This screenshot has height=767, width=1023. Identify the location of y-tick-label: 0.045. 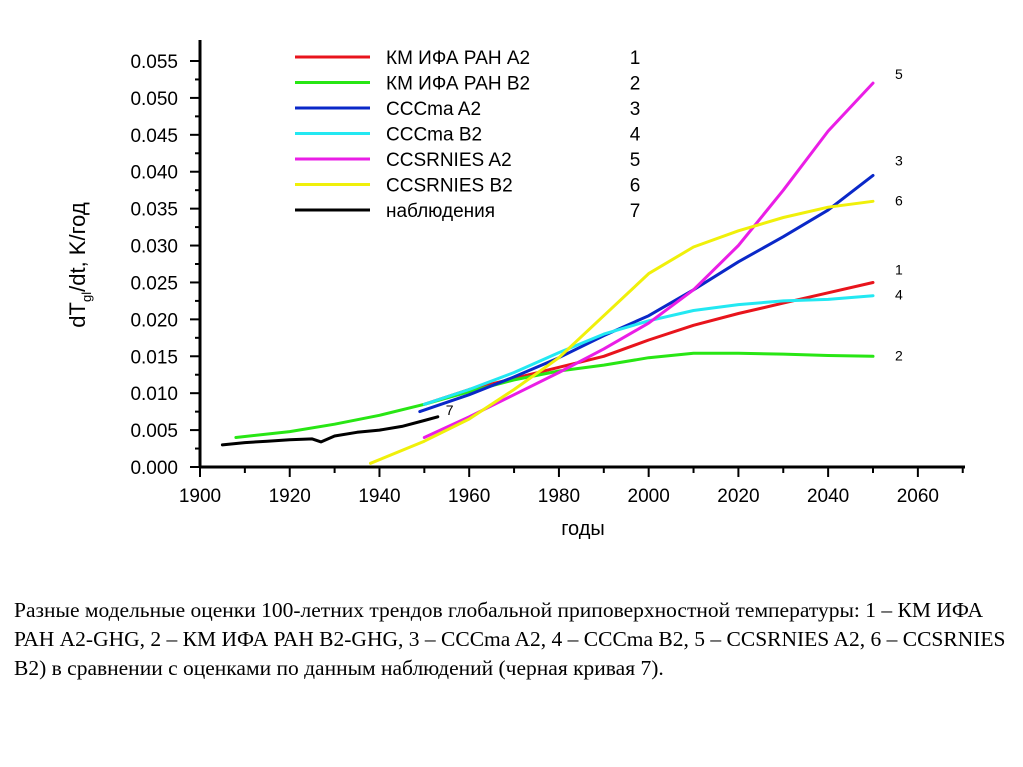
(154, 136).